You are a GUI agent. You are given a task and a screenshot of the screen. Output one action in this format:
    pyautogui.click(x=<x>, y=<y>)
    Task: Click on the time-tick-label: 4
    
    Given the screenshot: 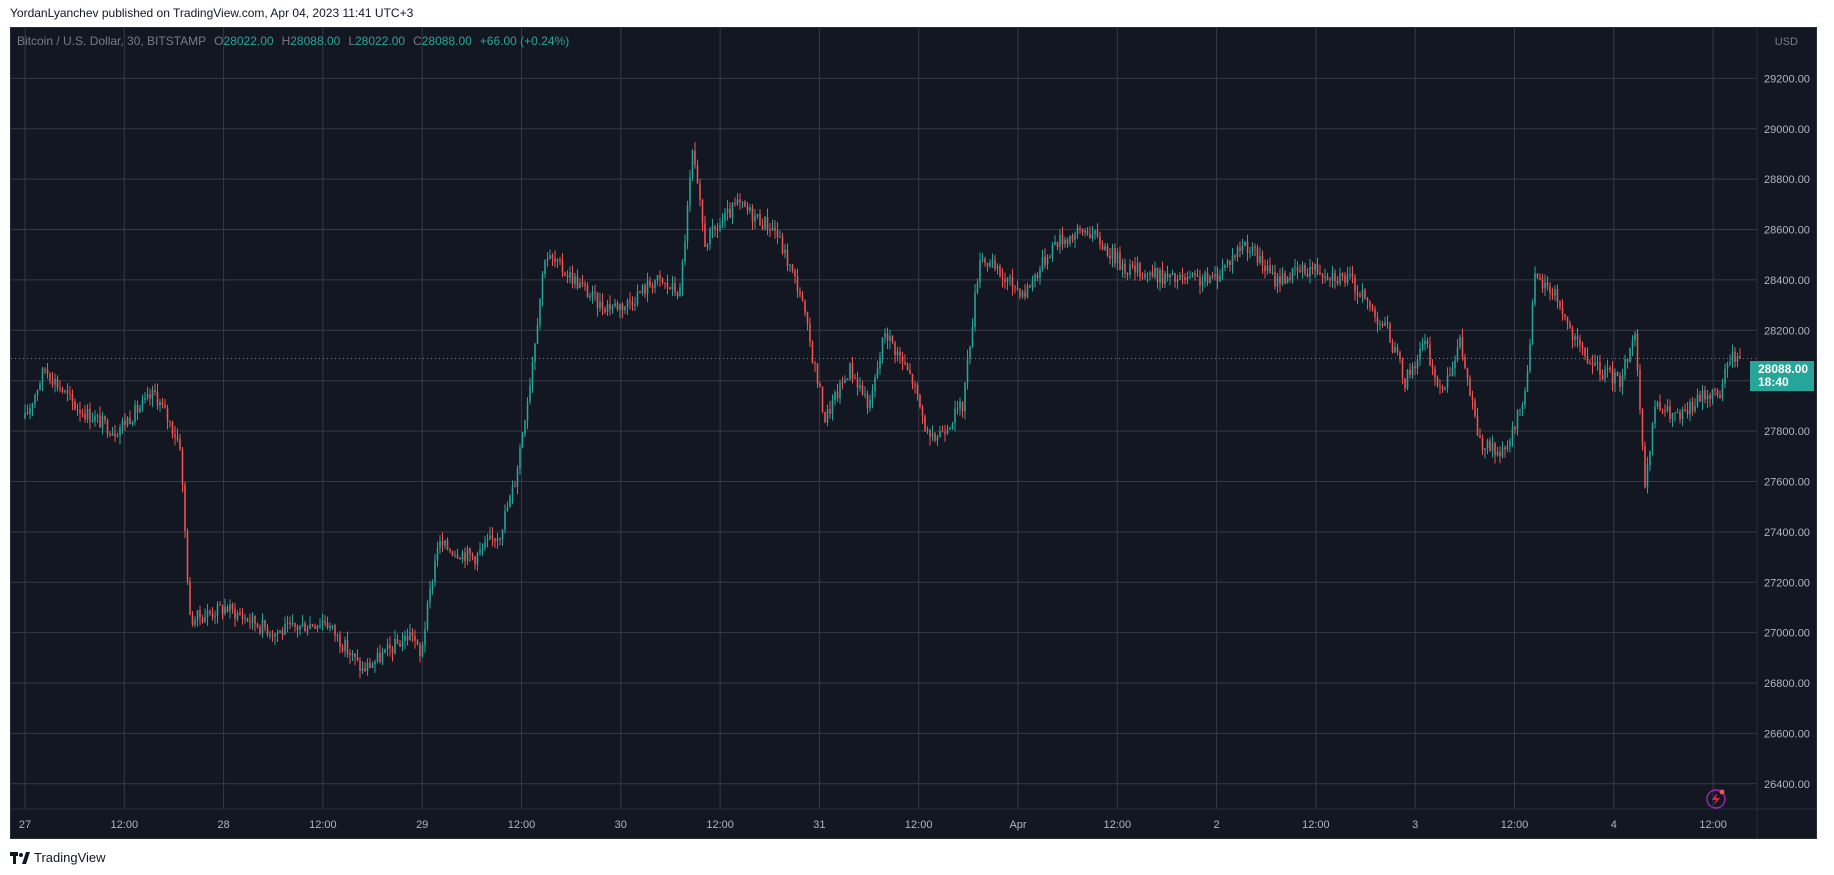 What is the action you would take?
    pyautogui.click(x=1614, y=825)
    